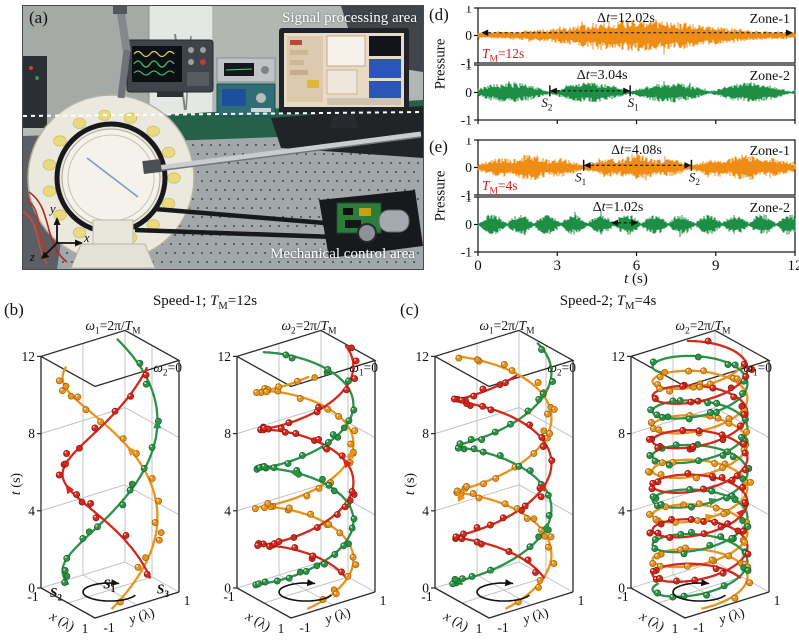 Image resolution: width=799 pixels, height=640 pixels. What do you see at coordinates (688, 165) in the screenshot?
I see `dt-arrowhead-right` at bounding box center [688, 165].